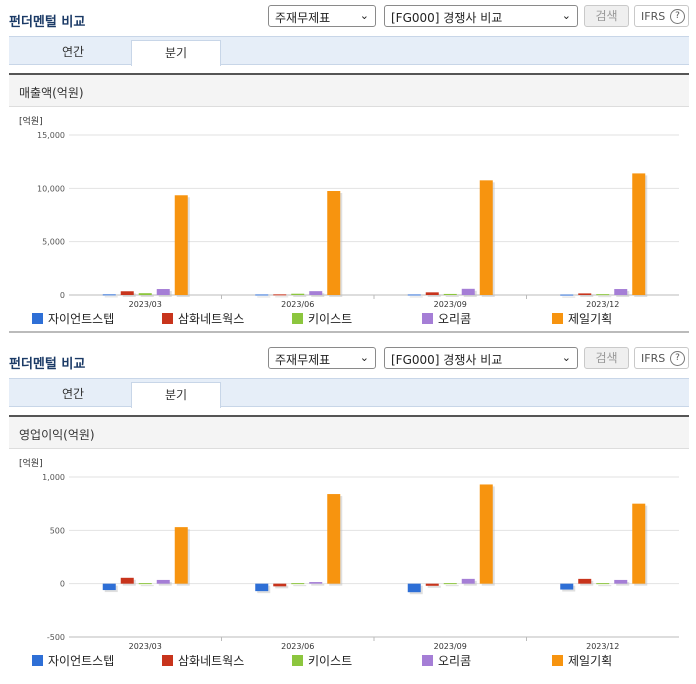 This screenshot has height=684, width=696. What do you see at coordinates (51, 93) in the screenshot?
I see `chart-title: 매출액(억원)` at bounding box center [51, 93].